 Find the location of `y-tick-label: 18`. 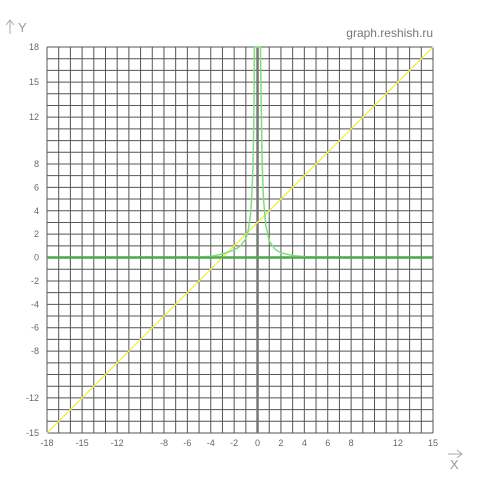

y-tick-label: 18 is located at coordinates (34, 47).